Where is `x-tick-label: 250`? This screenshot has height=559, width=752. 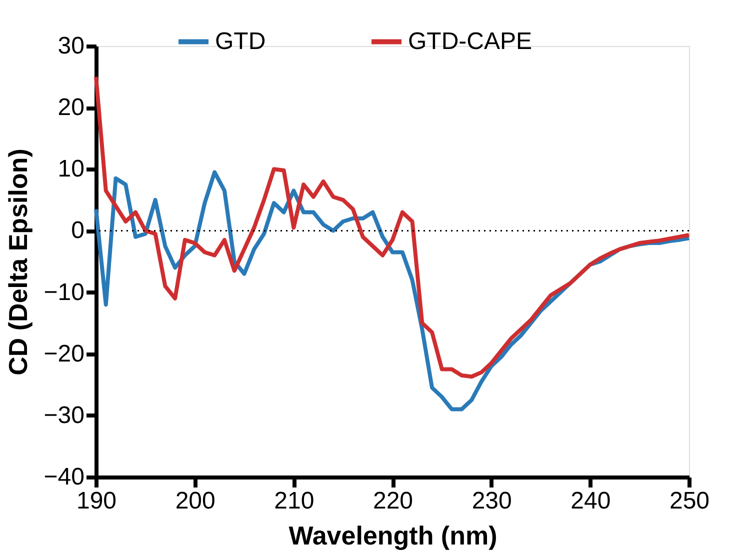 x-tick-label: 250 is located at coordinates (689, 501).